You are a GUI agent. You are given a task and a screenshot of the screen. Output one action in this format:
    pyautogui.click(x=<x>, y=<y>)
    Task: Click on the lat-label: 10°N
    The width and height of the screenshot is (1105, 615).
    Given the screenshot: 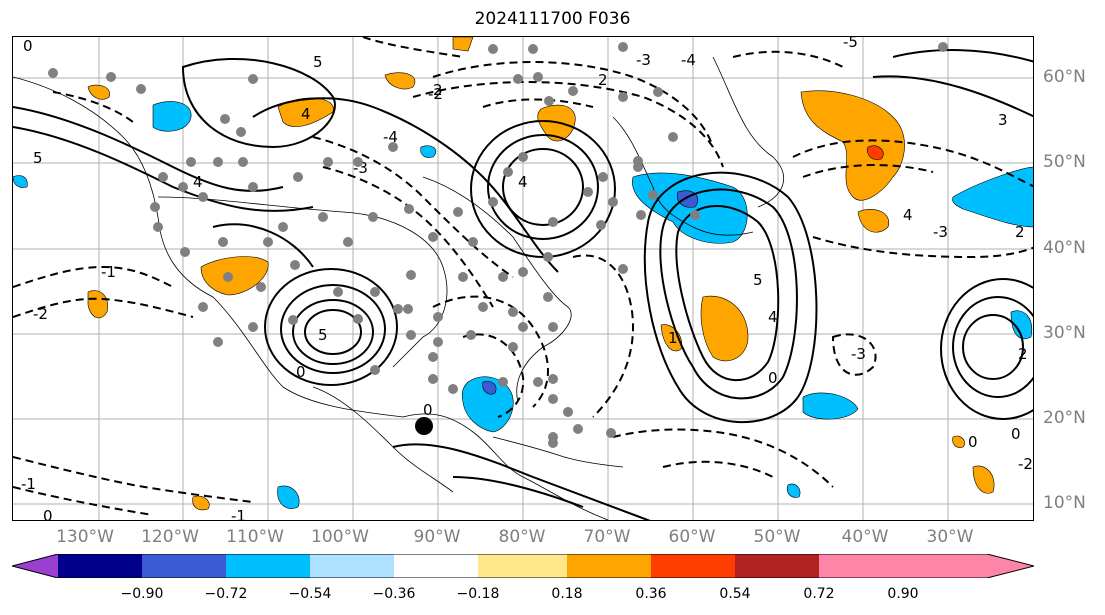 What is the action you would take?
    pyautogui.click(x=1064, y=503)
    